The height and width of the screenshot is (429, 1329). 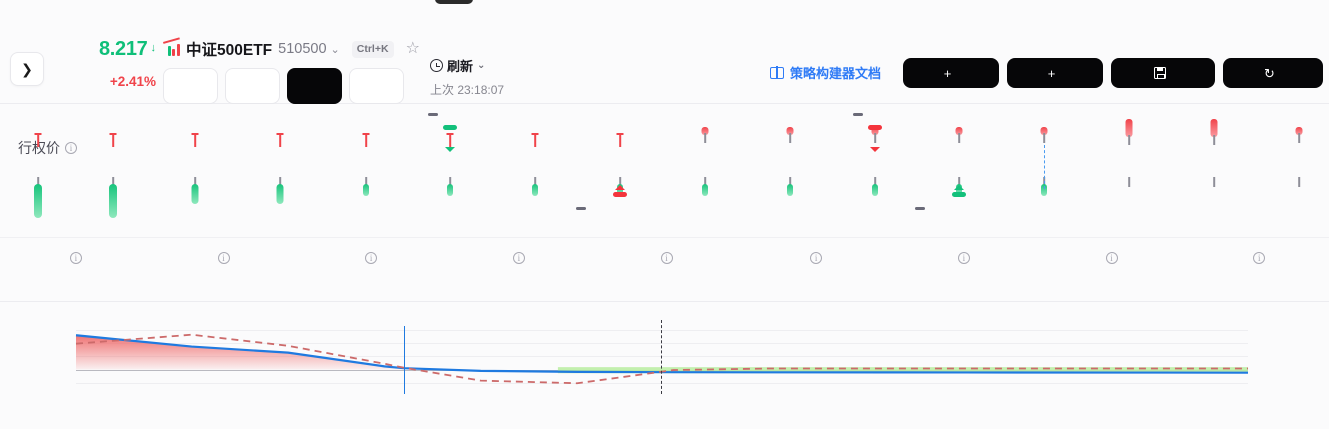 What do you see at coordinates (812, 270) in the screenshot?
I see `metric-6: i` at bounding box center [812, 270].